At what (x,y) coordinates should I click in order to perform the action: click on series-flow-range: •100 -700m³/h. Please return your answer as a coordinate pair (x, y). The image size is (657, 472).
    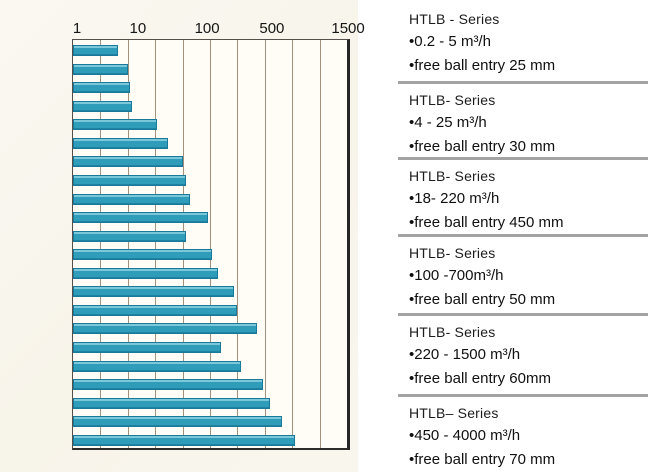
    Looking at the image, I should click on (456, 275).